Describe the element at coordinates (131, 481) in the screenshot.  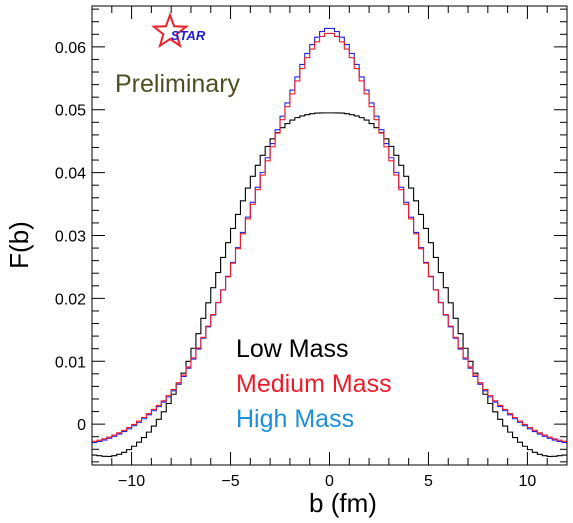
I see `x-tick-label: −10` at that location.